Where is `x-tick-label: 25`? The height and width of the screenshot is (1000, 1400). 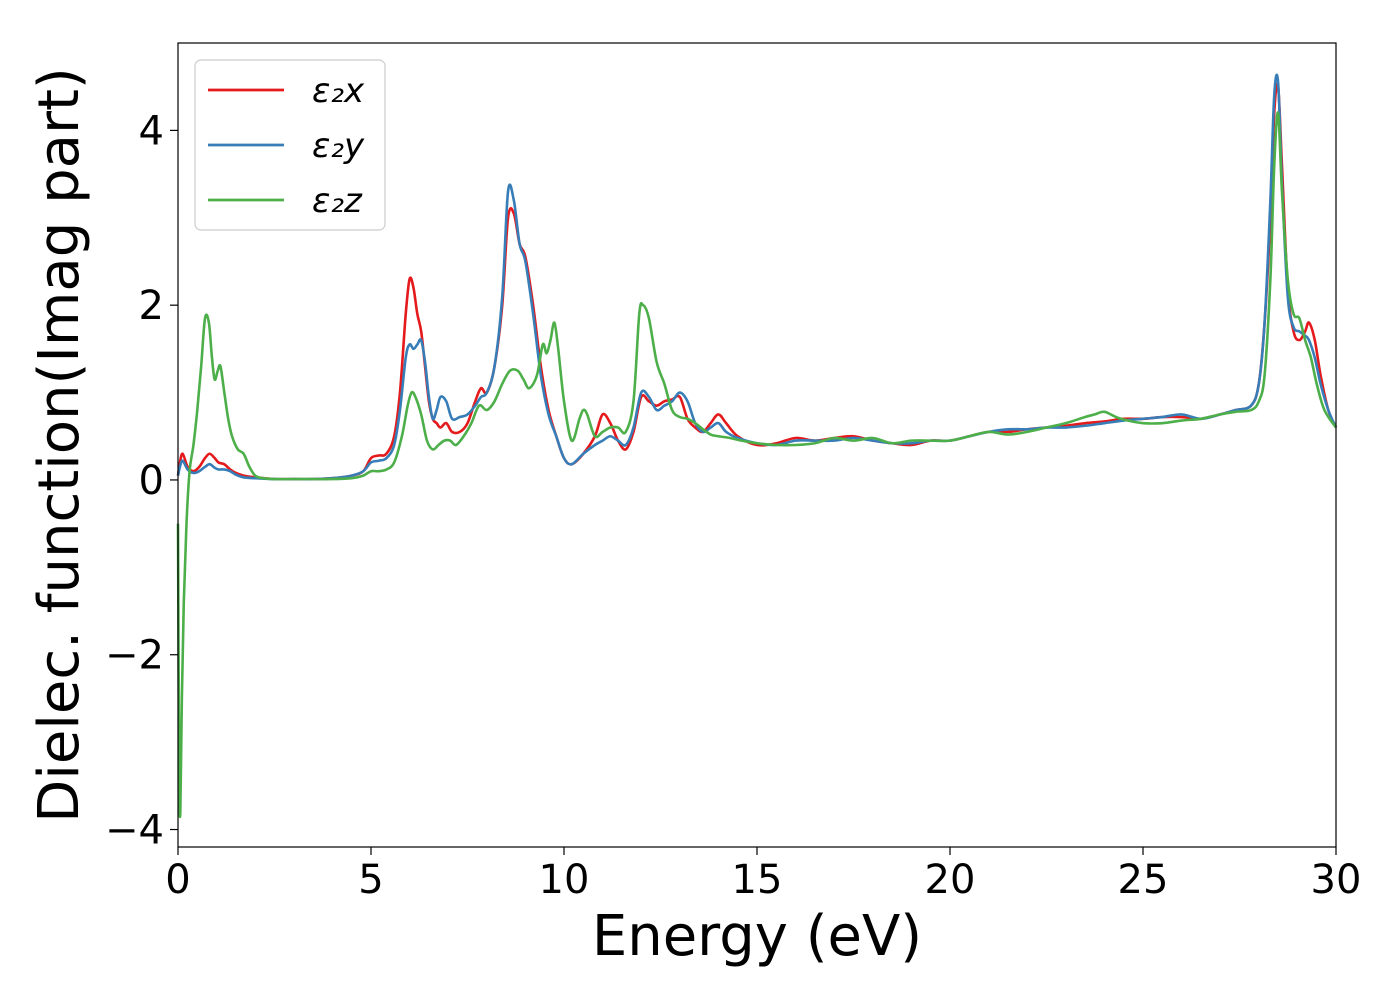
x-tick-label: 25 is located at coordinates (1143, 880).